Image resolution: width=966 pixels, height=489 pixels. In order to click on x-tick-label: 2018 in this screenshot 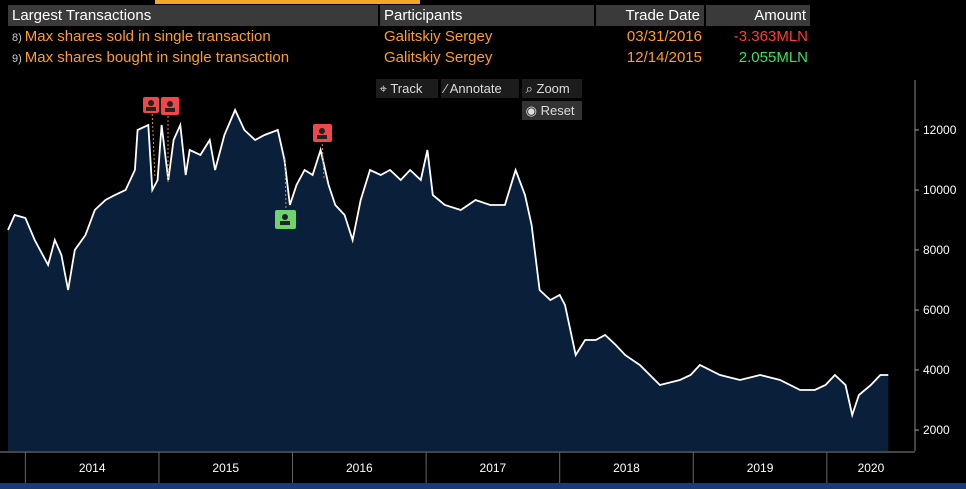, I will do `click(626, 468)`.